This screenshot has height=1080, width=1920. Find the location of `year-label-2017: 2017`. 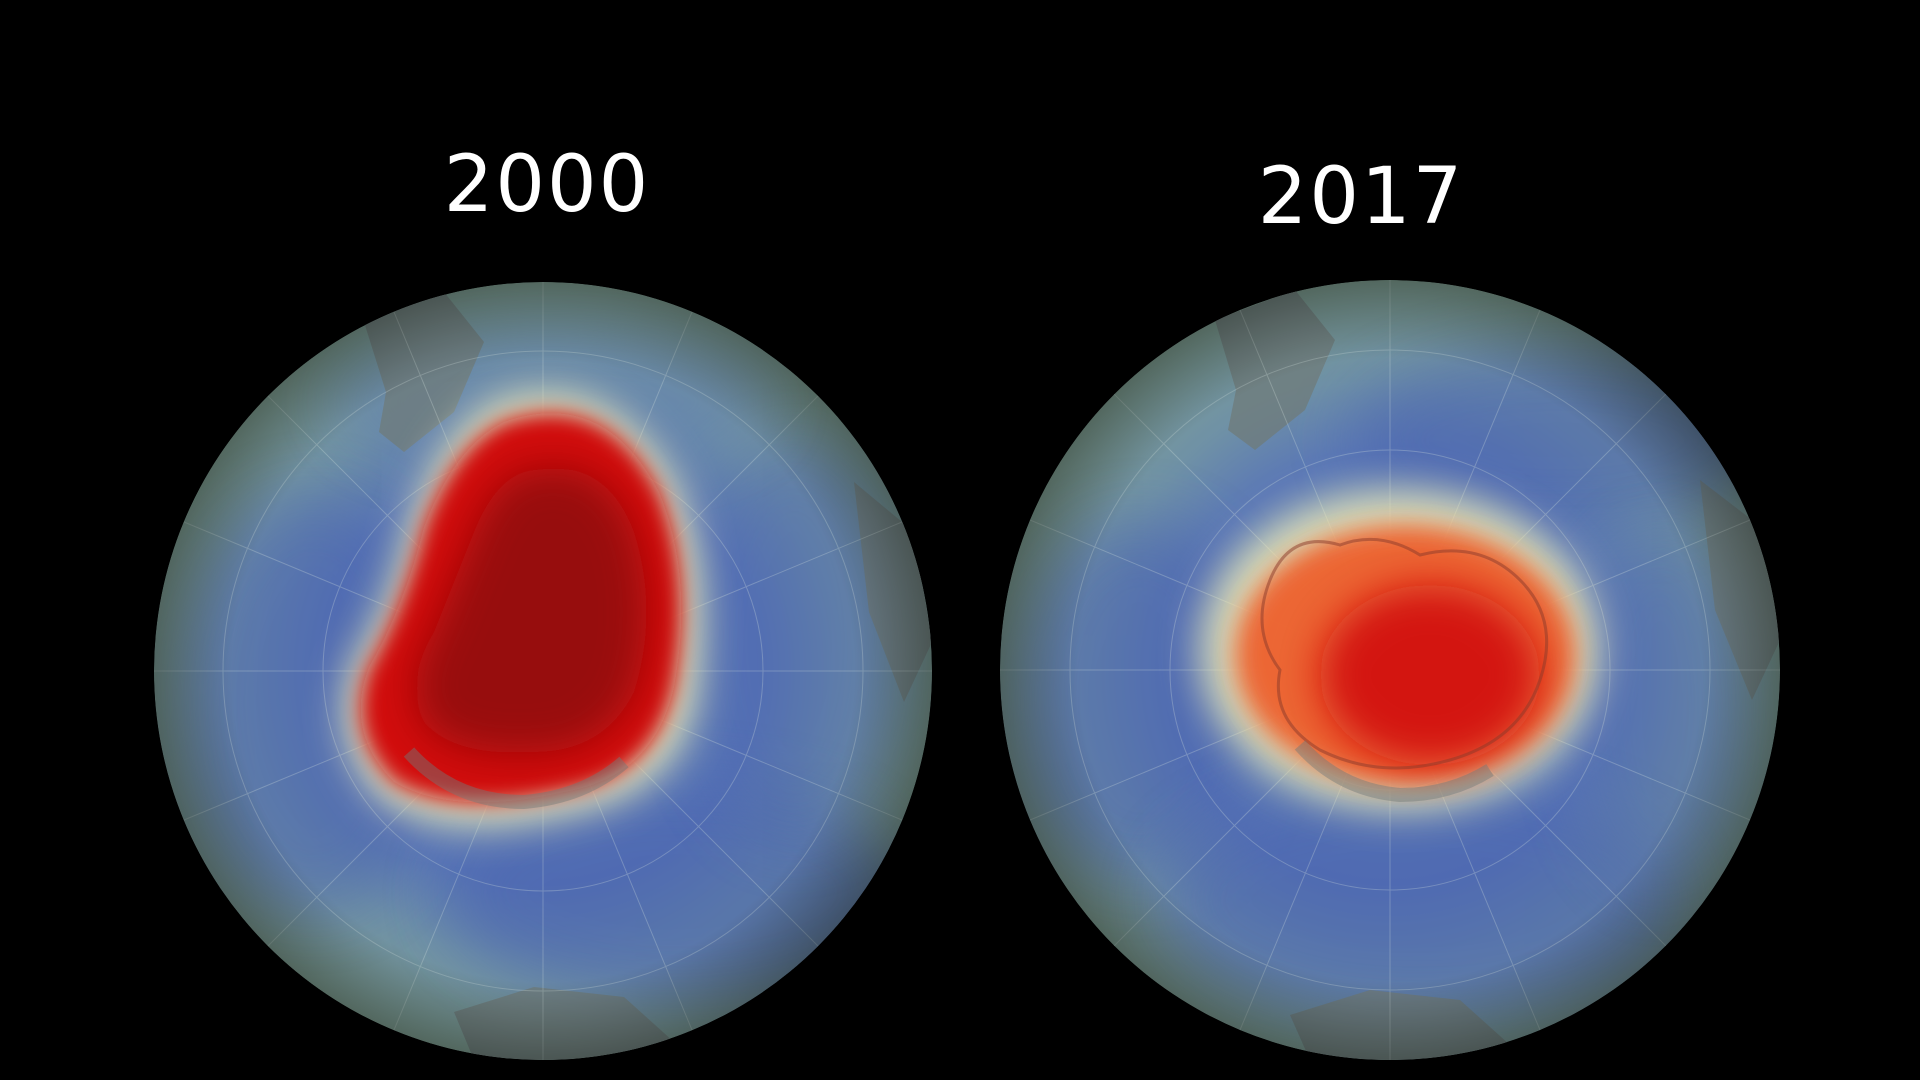

year-label-2017: 2017 is located at coordinates (1361, 197).